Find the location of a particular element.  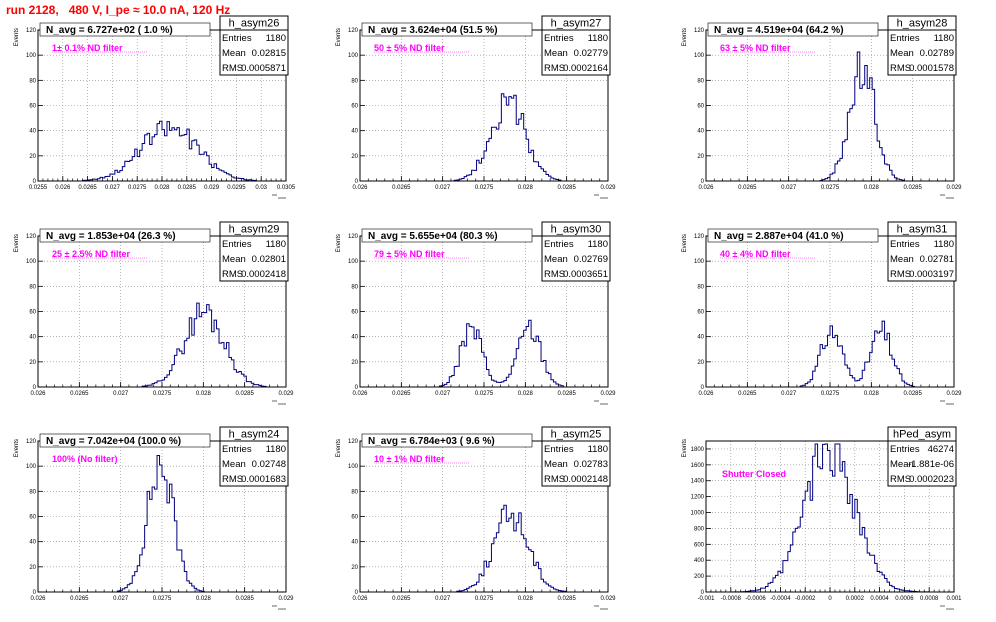

x-tick-label: 0 is located at coordinates (830, 599).